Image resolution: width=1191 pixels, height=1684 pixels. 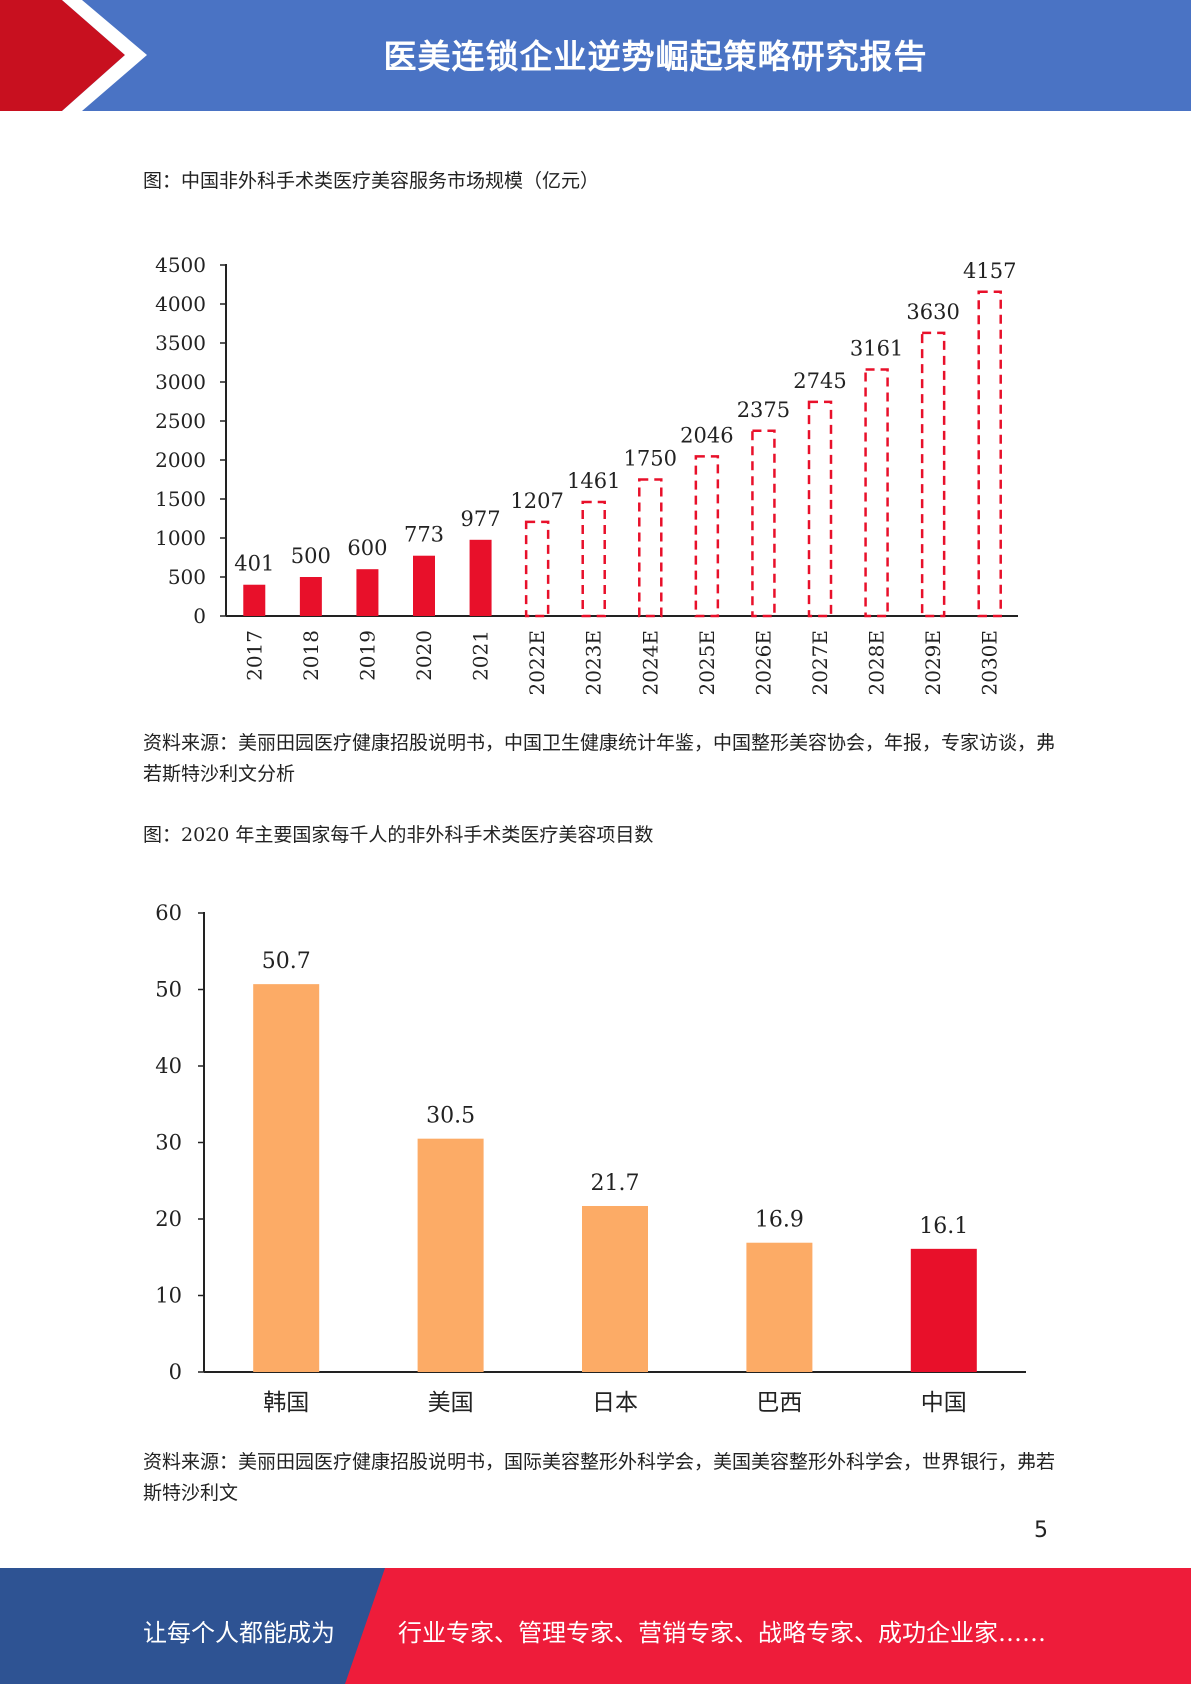 I want to click on figure2-caption: 图：2020 年主要国家每千人的非外科手术类医疗美容项目数, so click(x=398, y=835).